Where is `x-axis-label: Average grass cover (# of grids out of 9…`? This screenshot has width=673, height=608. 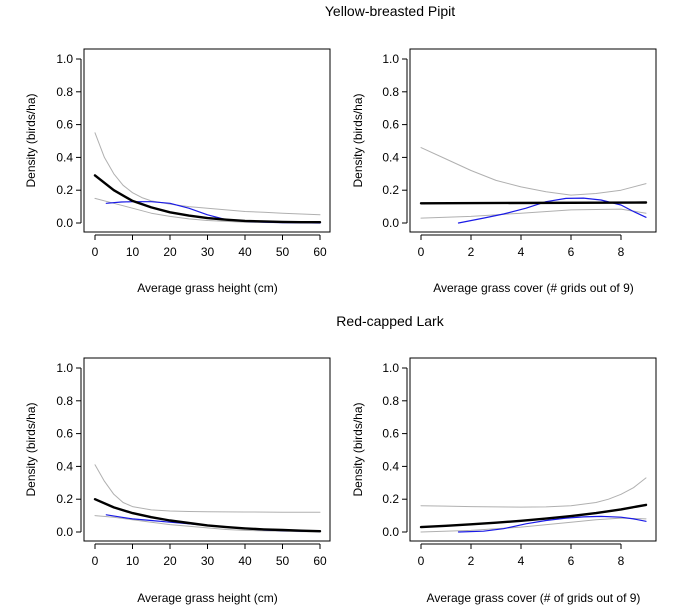 x-axis-label: Average grass cover (# of grids out of 9… is located at coordinates (534, 598).